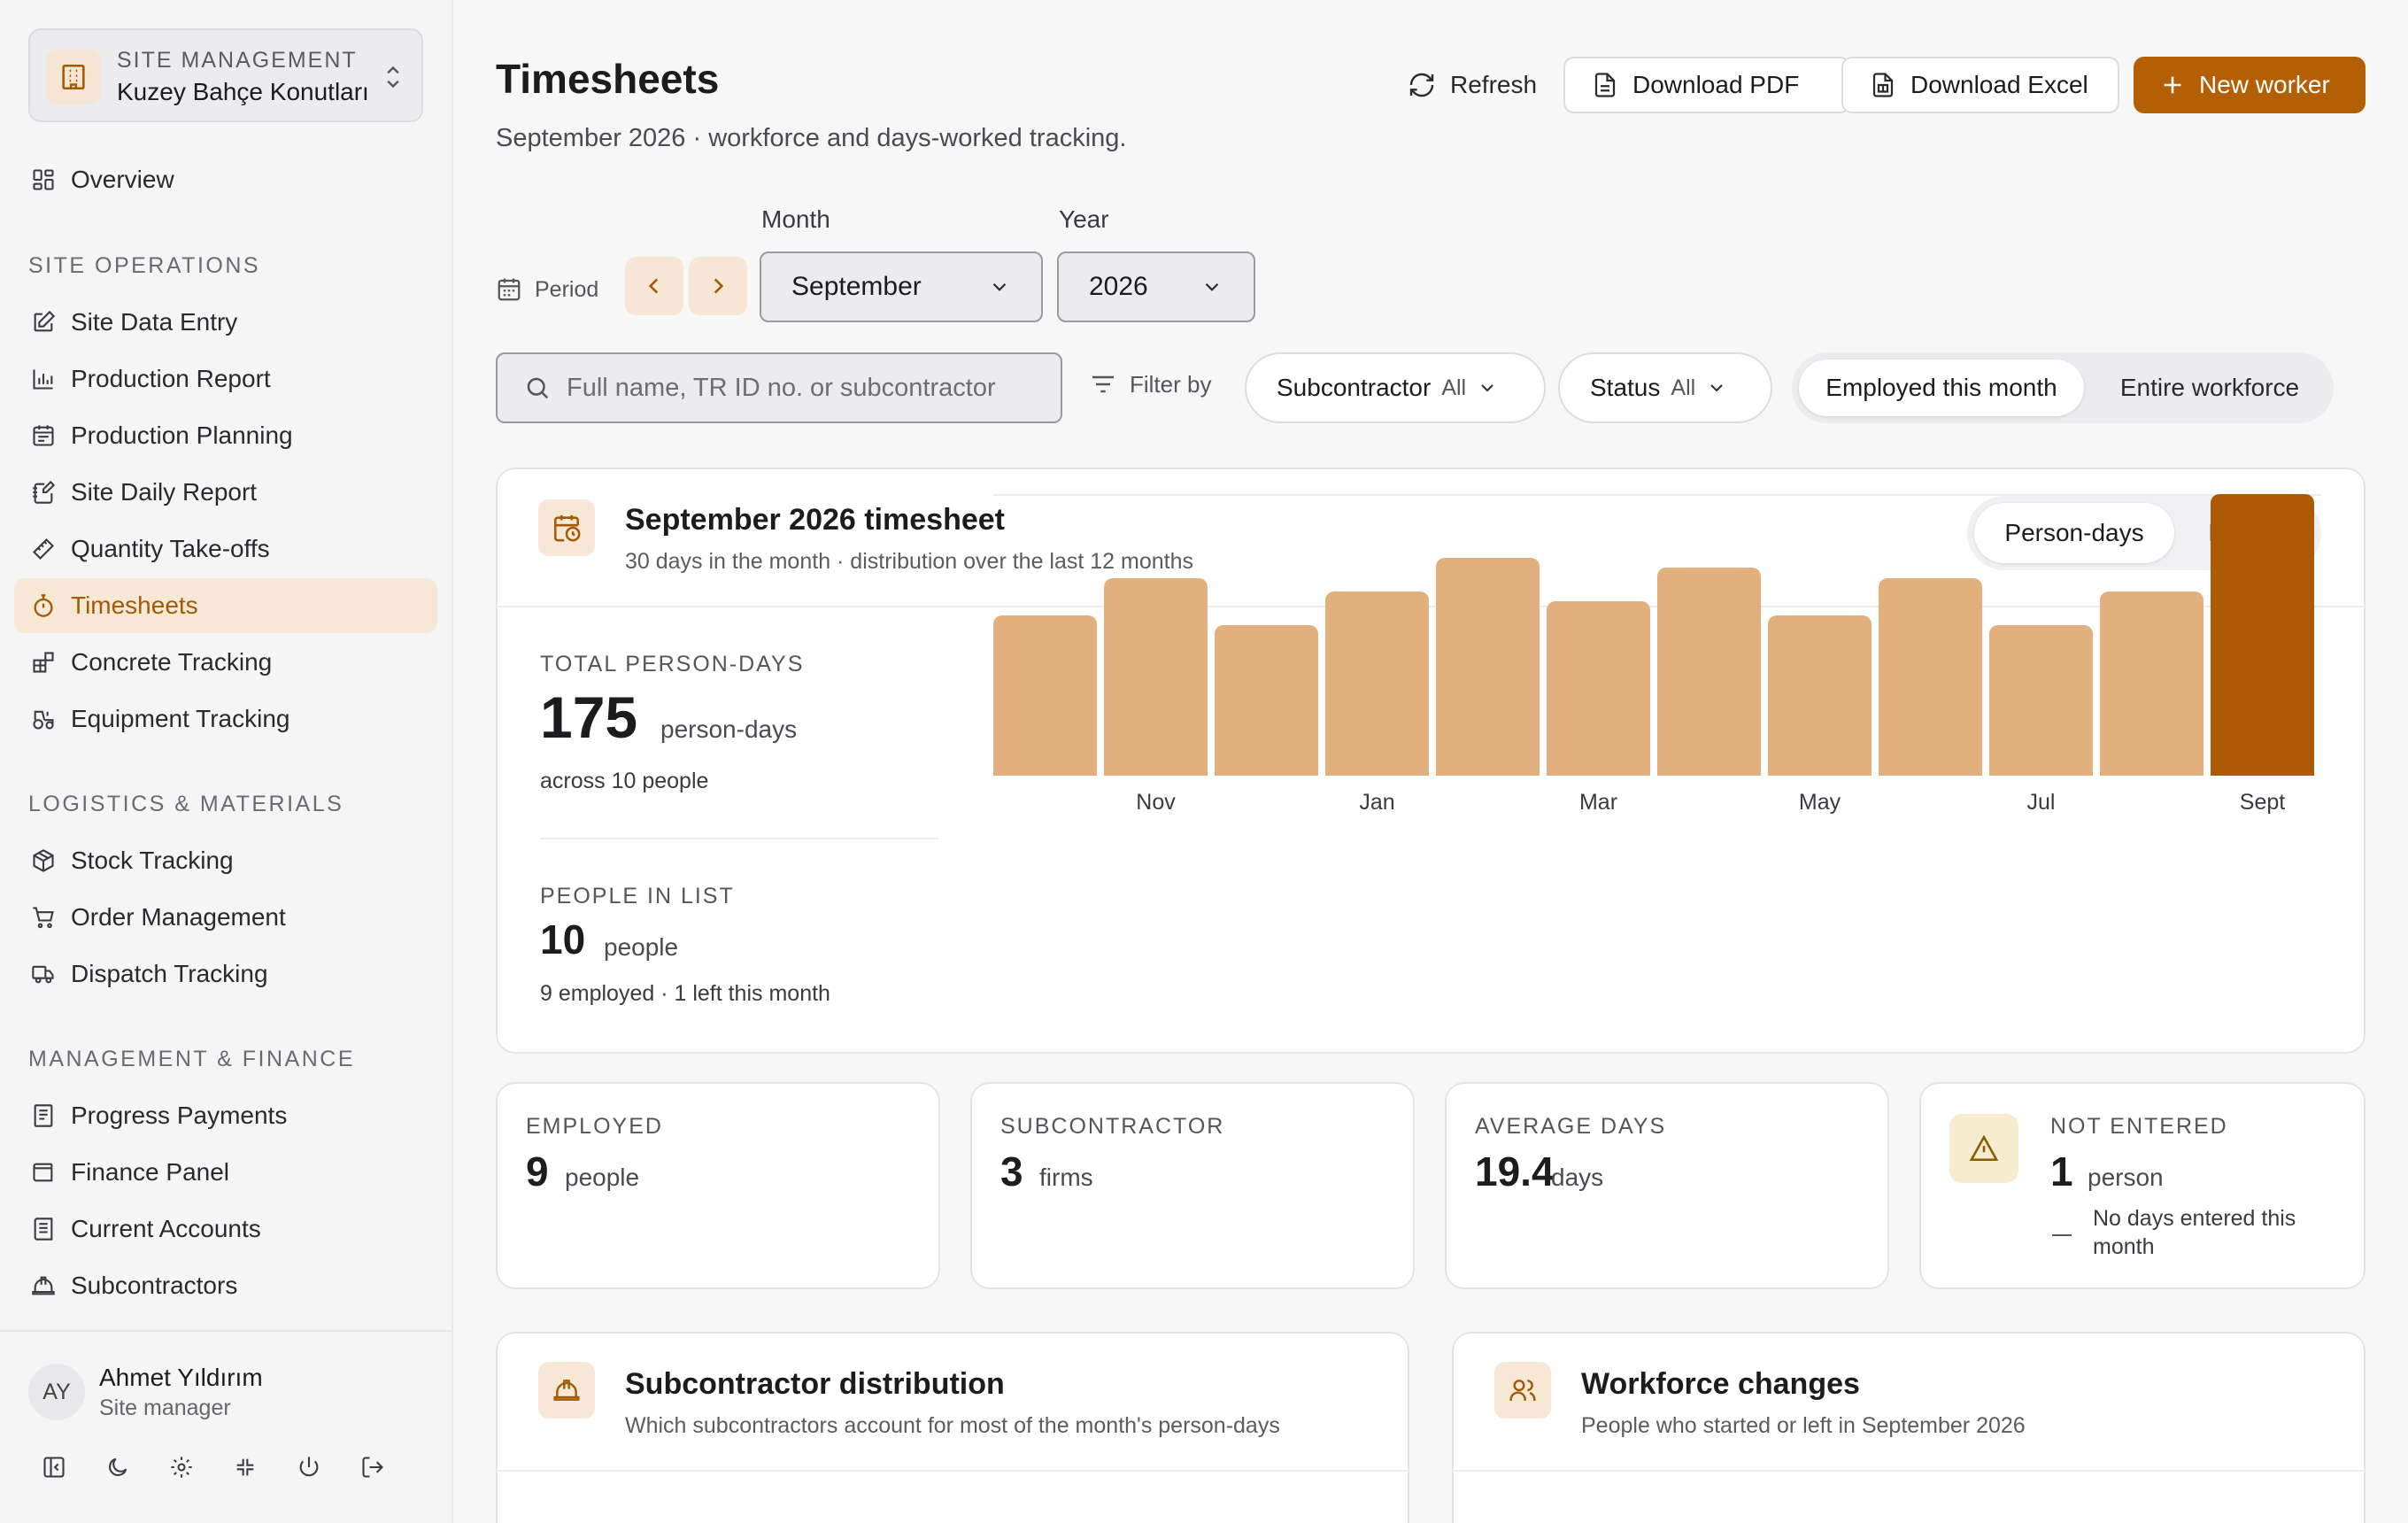 The width and height of the screenshot is (2408, 1523). Describe the element at coordinates (43, 492) in the screenshot. I see `notebook-pen-icon` at that location.